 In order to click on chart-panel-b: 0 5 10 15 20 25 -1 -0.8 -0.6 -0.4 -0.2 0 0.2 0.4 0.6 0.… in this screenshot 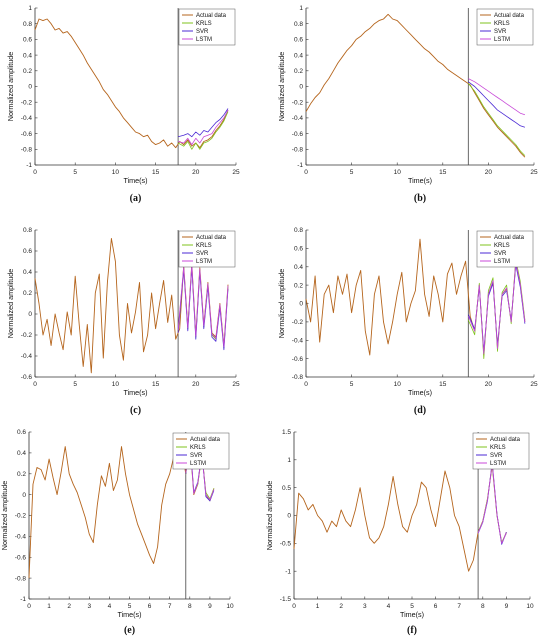, I will do `click(407, 104)`.